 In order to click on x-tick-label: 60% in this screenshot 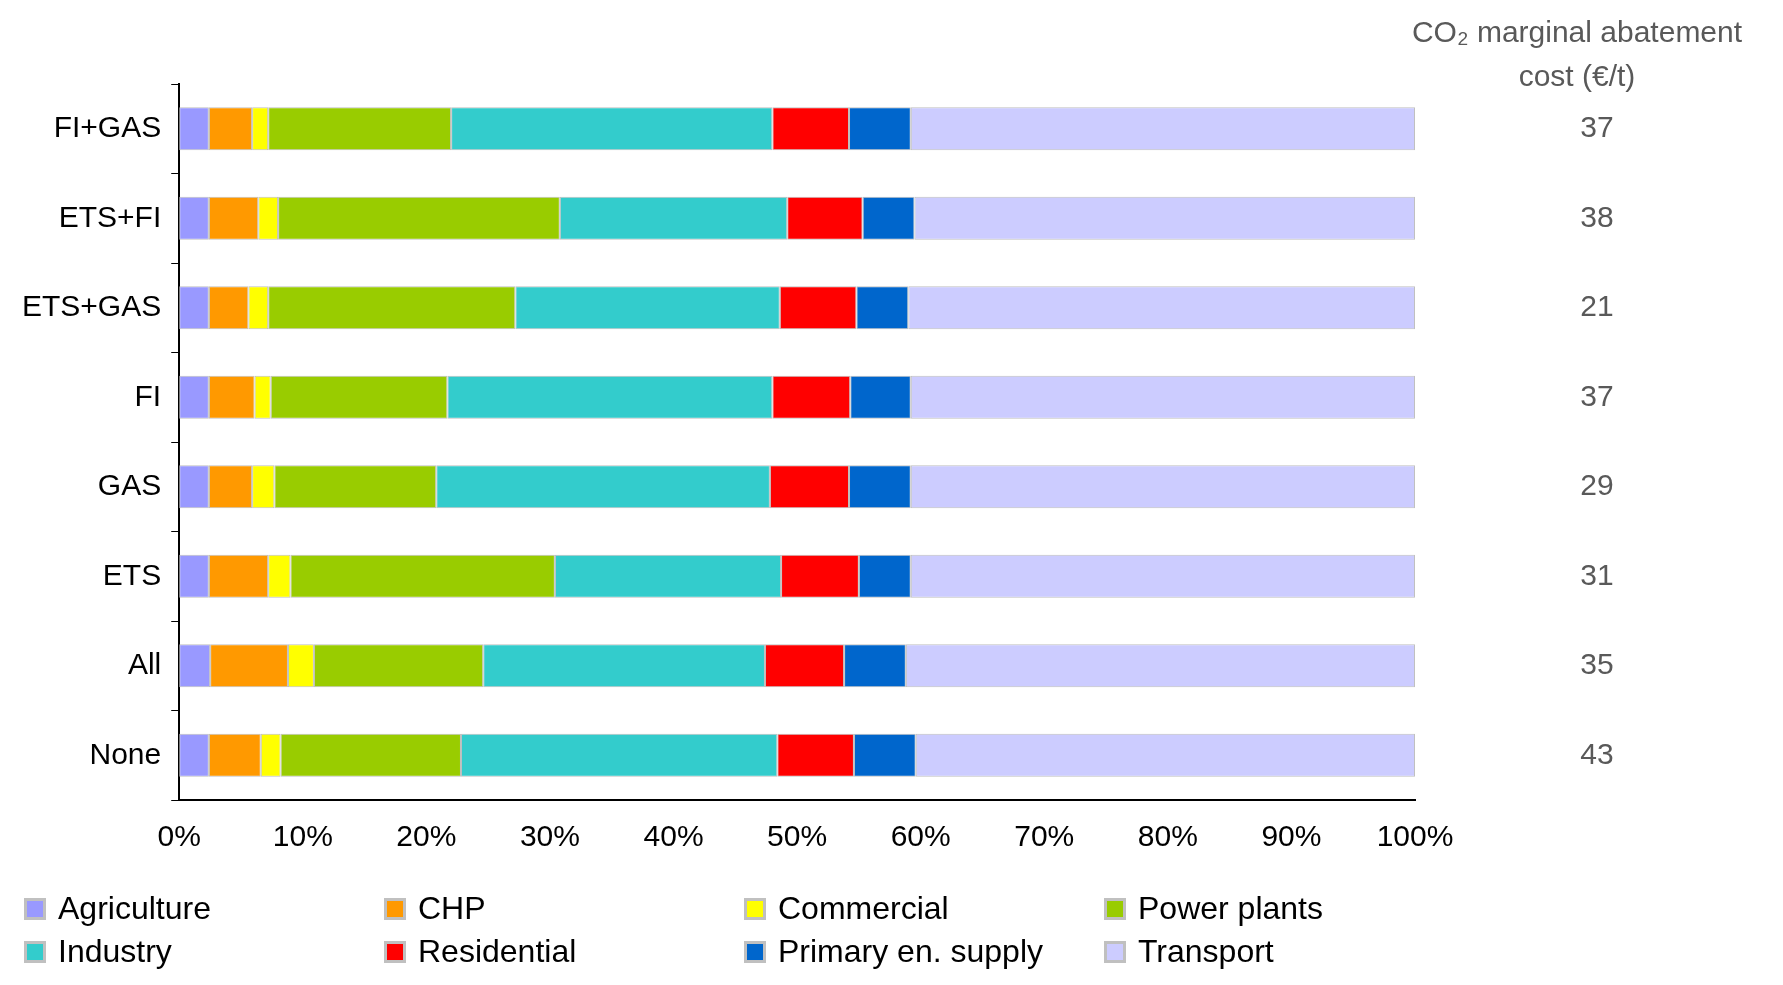, I will do `click(920, 836)`.